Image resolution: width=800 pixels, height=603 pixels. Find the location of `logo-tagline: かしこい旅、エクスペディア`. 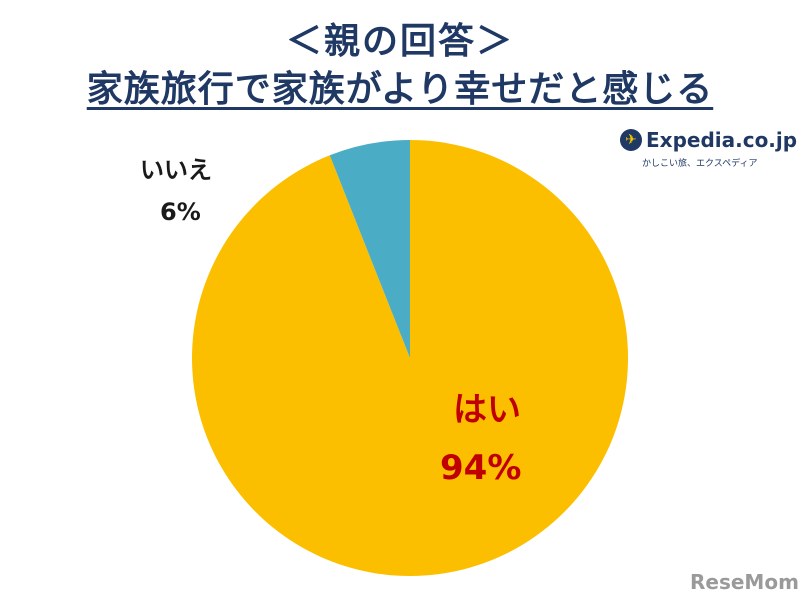

logo-tagline: かしこい旅、エクスペディア is located at coordinates (700, 164).